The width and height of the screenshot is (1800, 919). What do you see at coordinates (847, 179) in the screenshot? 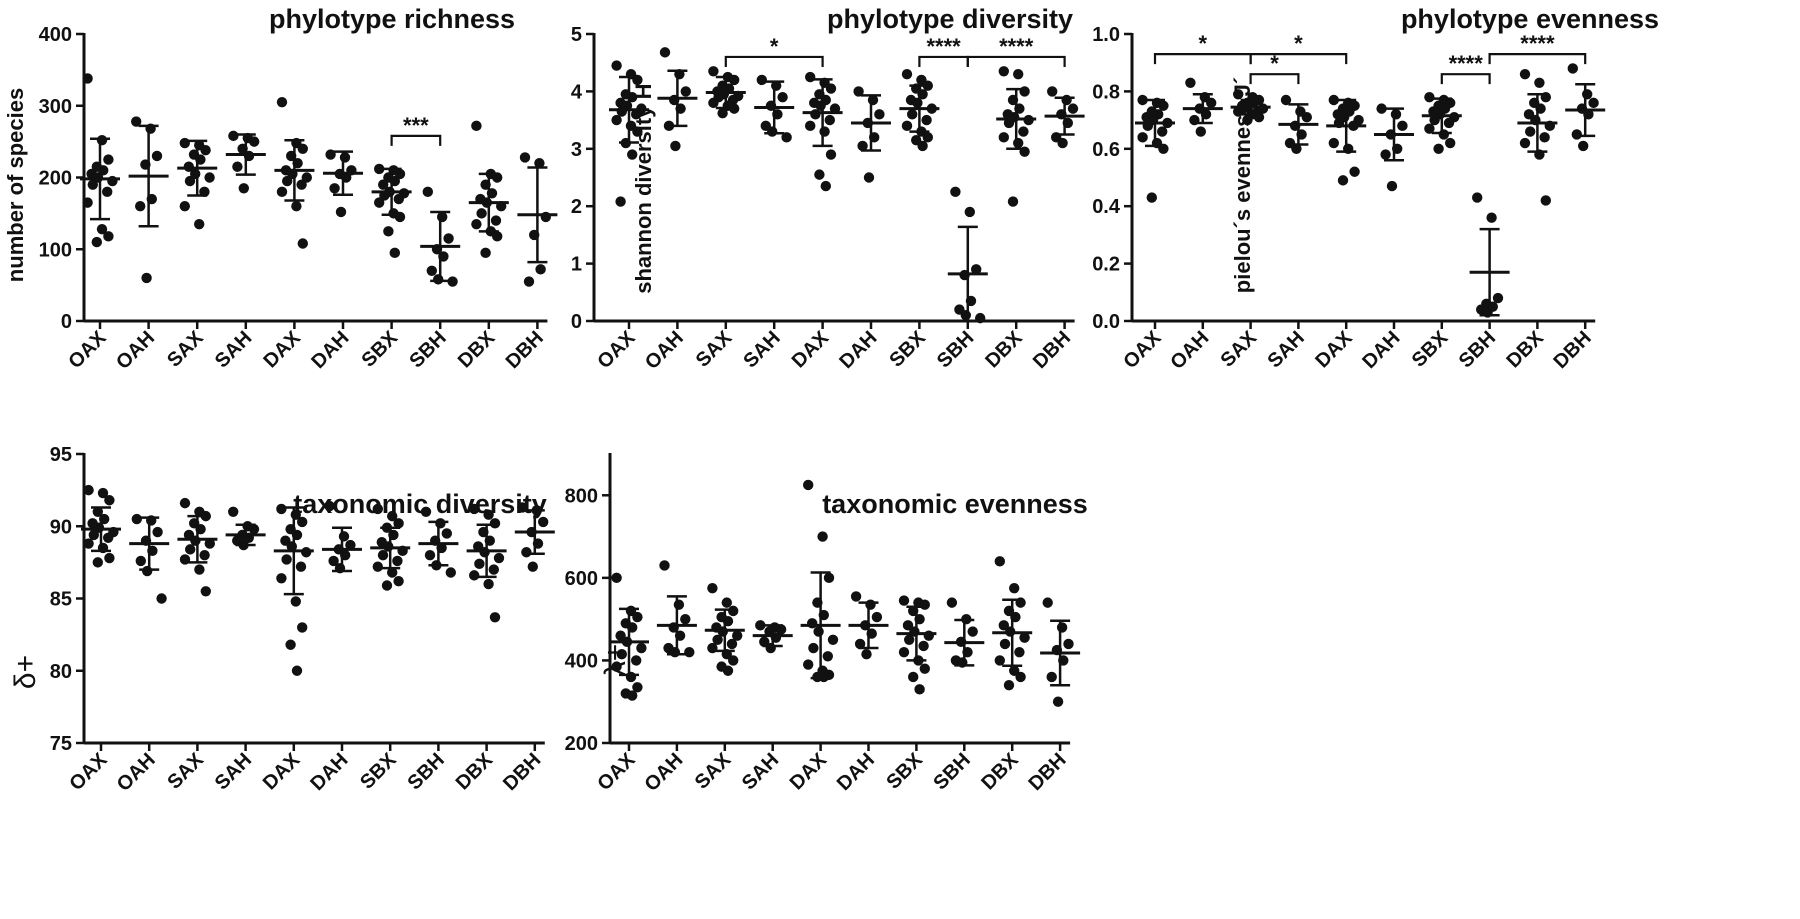
I see `plot-area: * **** ****` at bounding box center [847, 179].